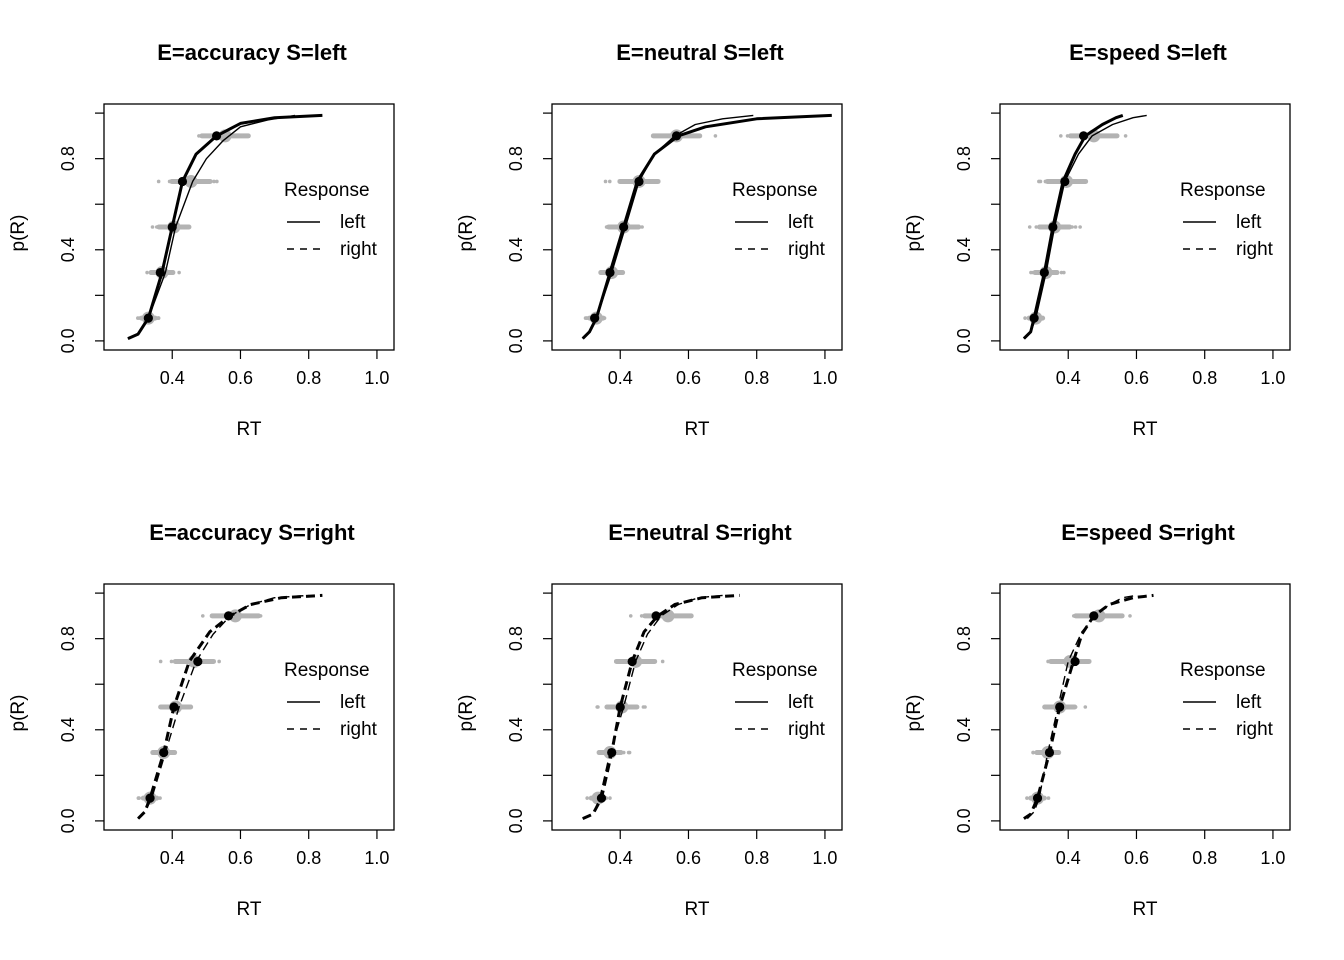 The height and width of the screenshot is (960, 1344). I want to click on predicted-quantile-point, so click(235, 616).